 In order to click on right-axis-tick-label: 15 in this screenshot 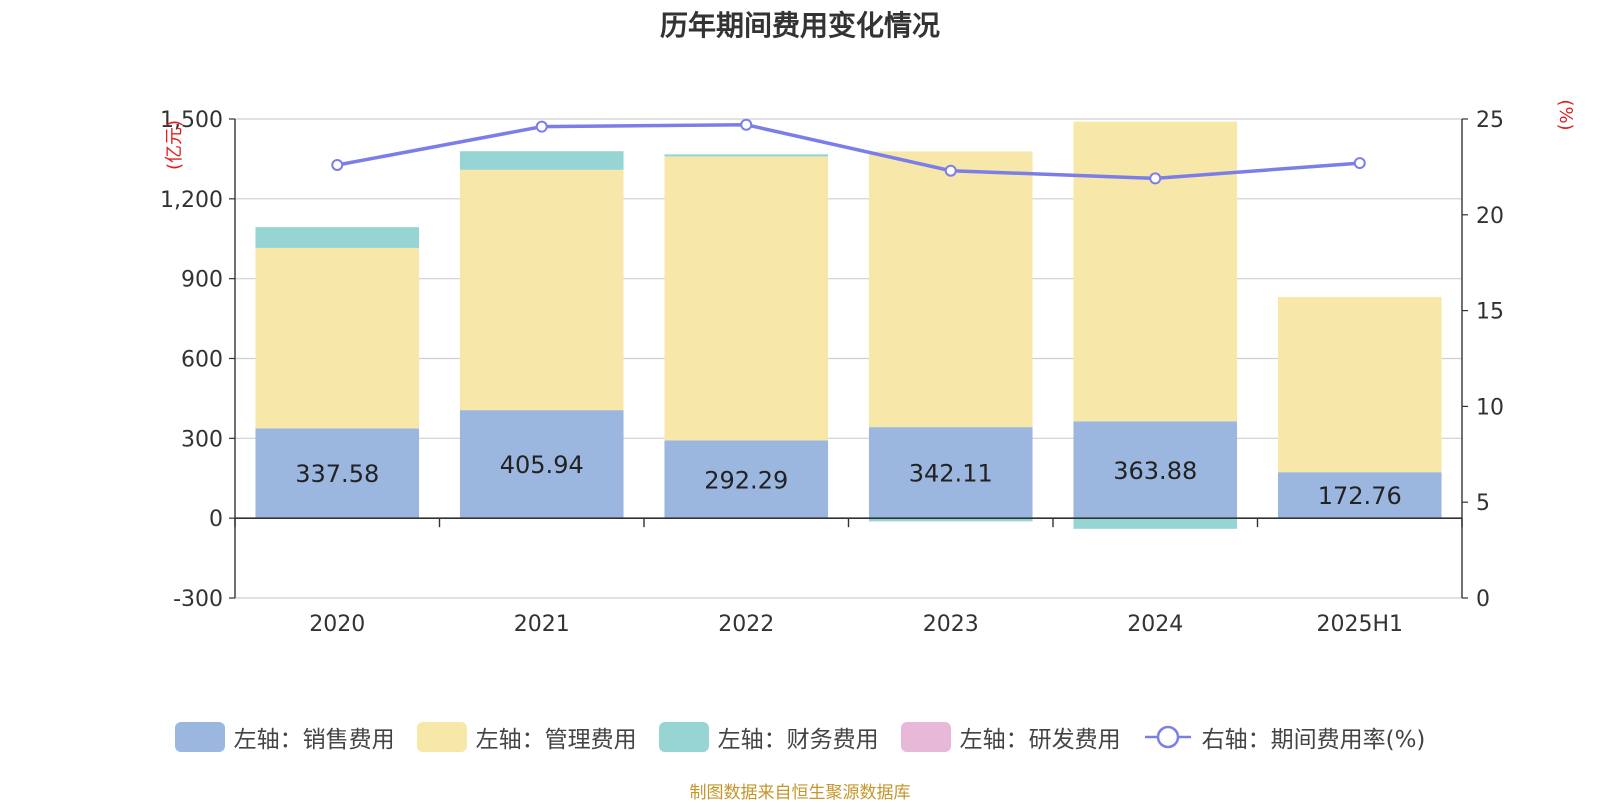, I will do `click(1490, 312)`.